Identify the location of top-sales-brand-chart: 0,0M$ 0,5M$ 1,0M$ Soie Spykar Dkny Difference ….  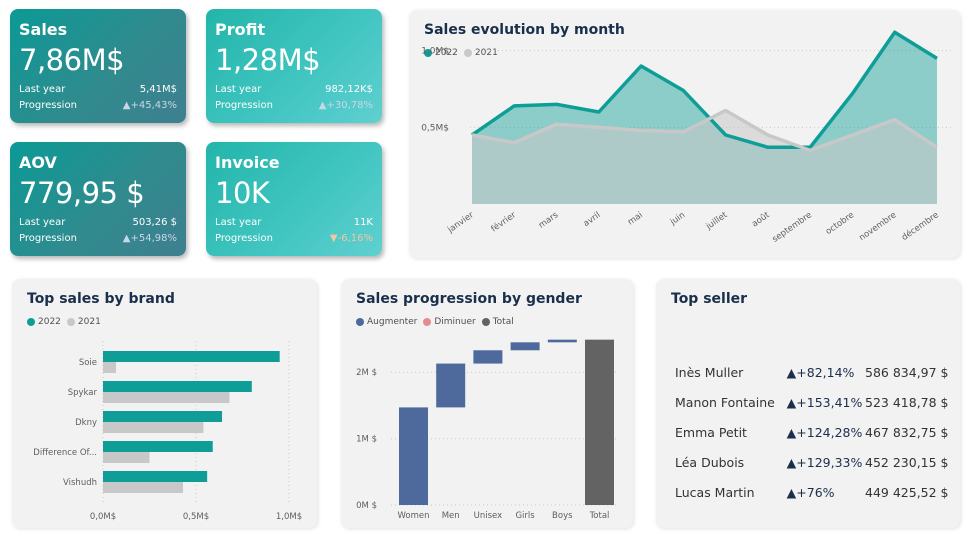
(167, 431).